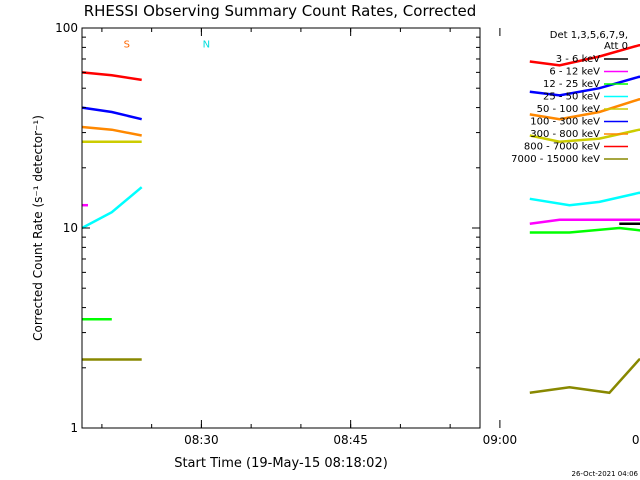 The height and width of the screenshot is (480, 640). Describe the element at coordinates (555, 159) in the screenshot. I see `legend-label-8: 7000 - 15000 keV` at that location.